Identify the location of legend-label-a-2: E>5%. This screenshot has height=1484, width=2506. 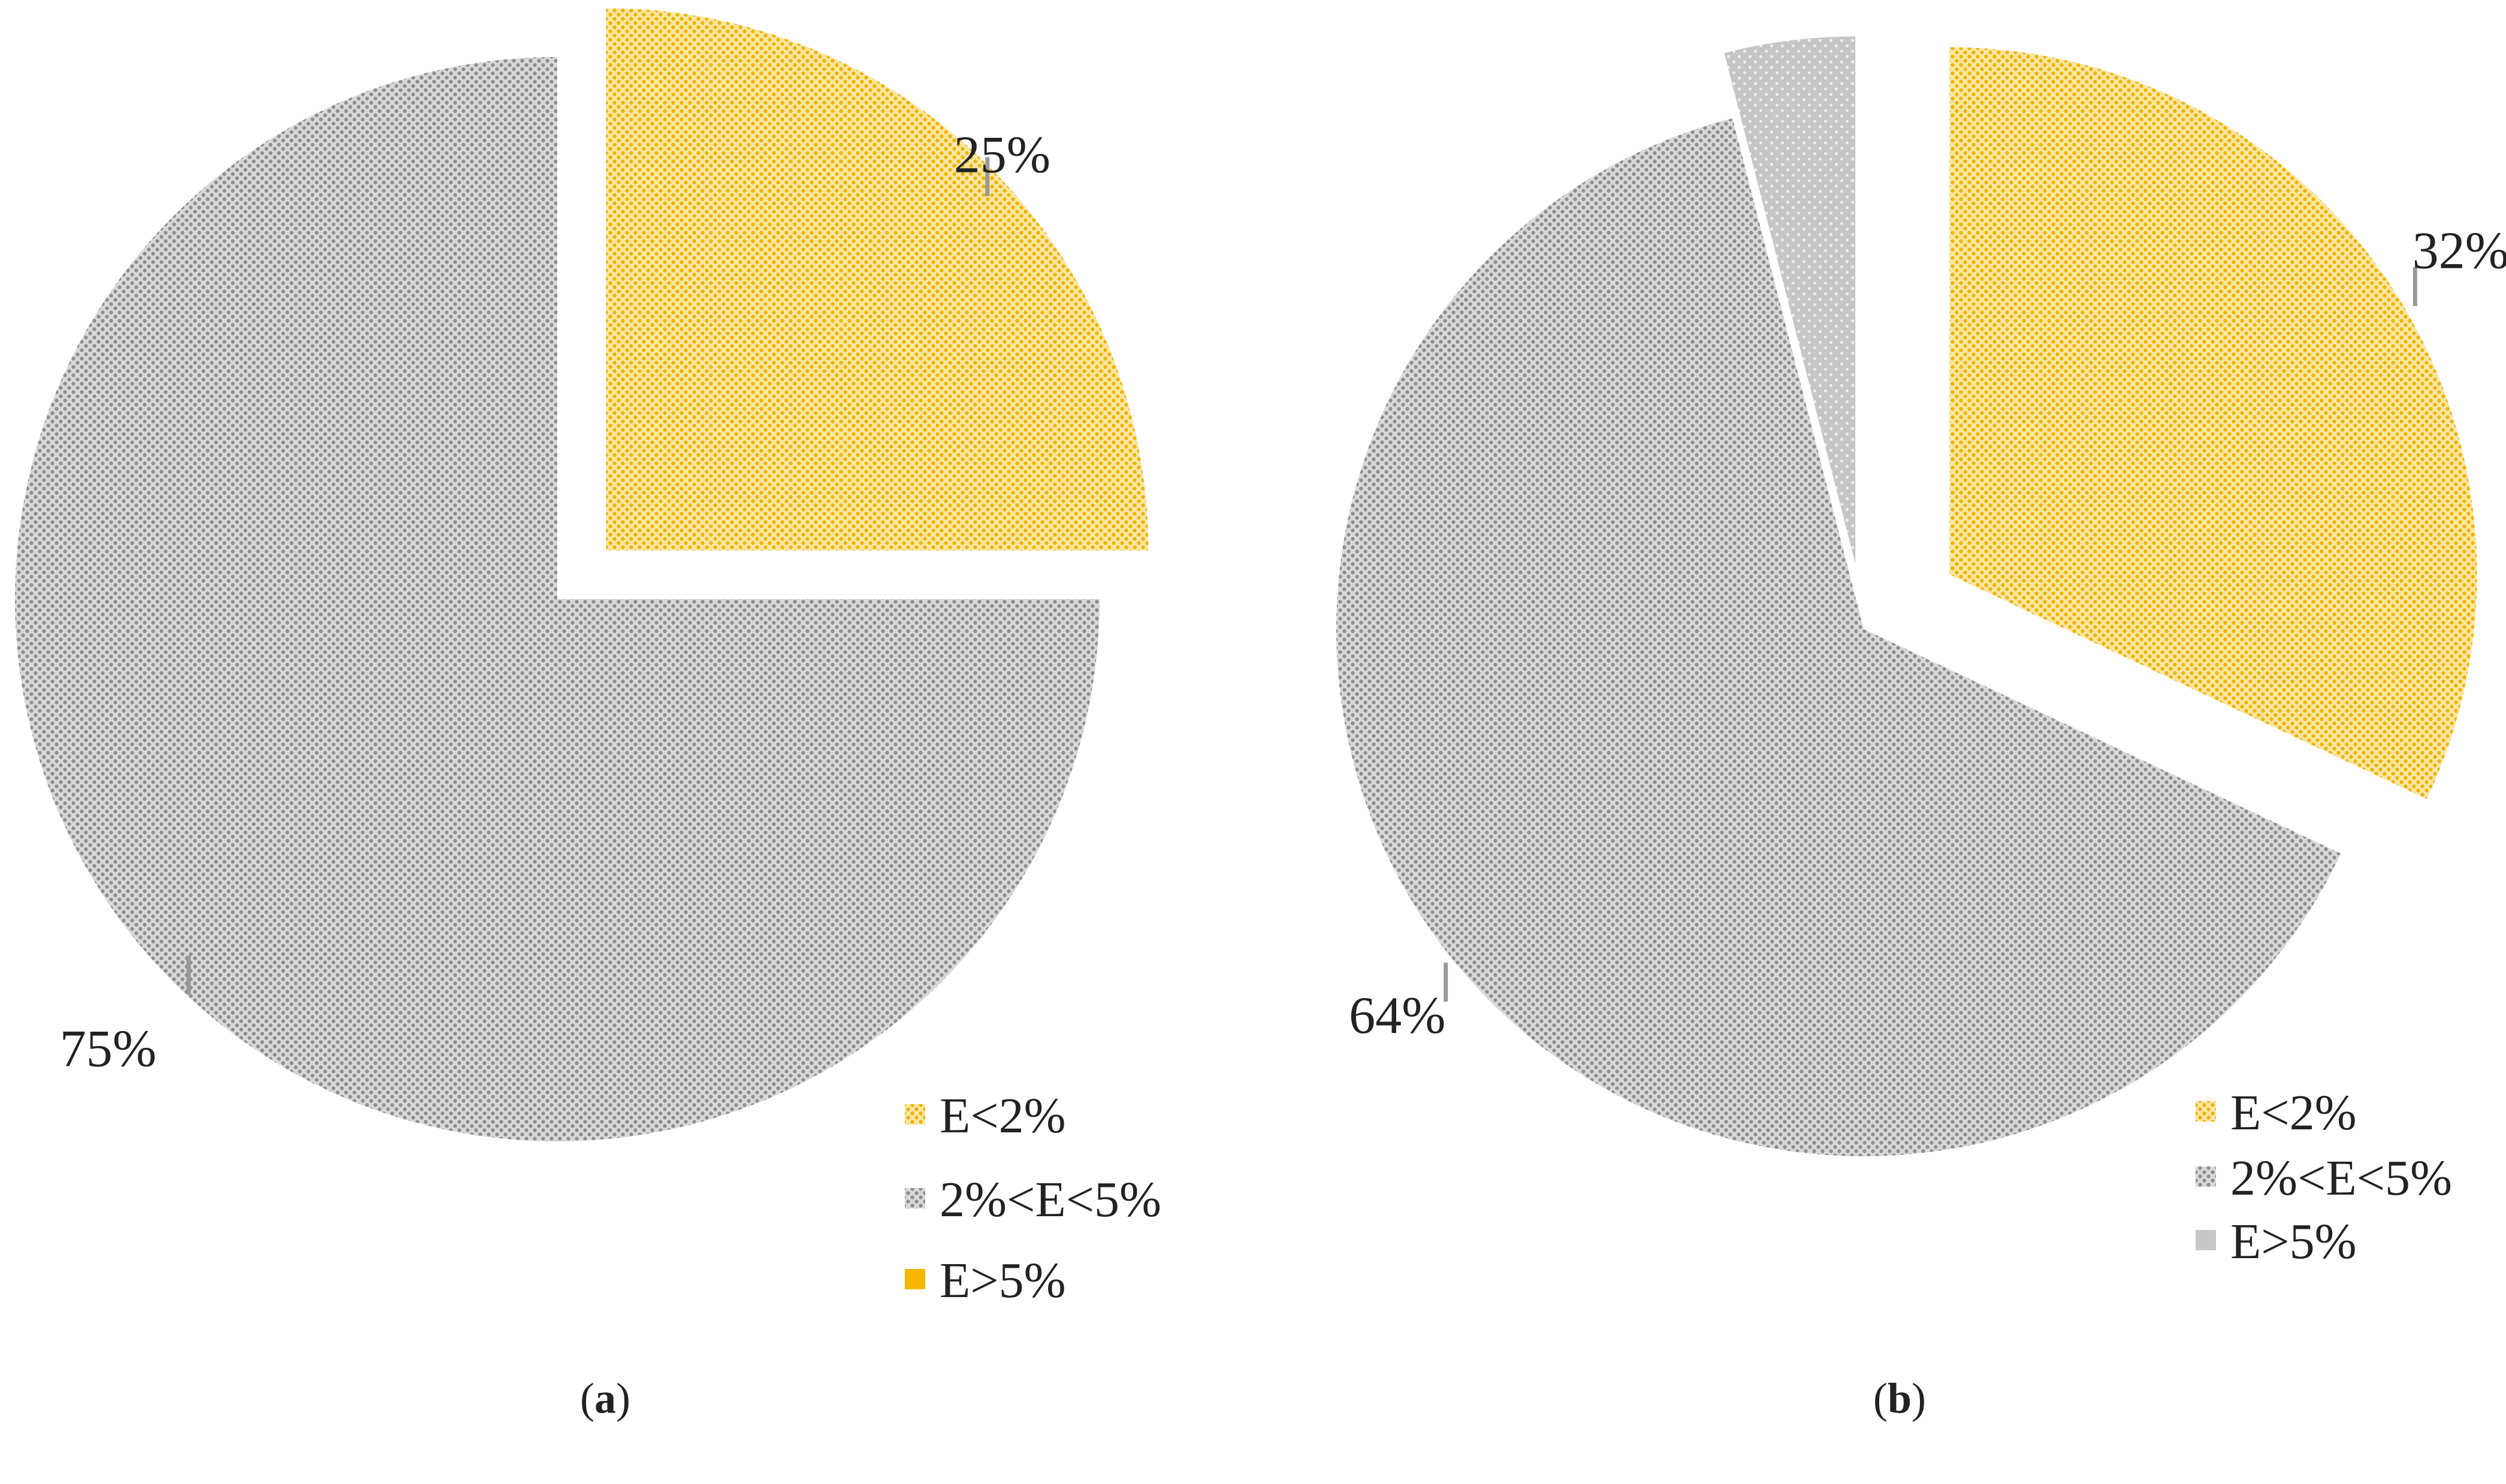
(1003, 1280).